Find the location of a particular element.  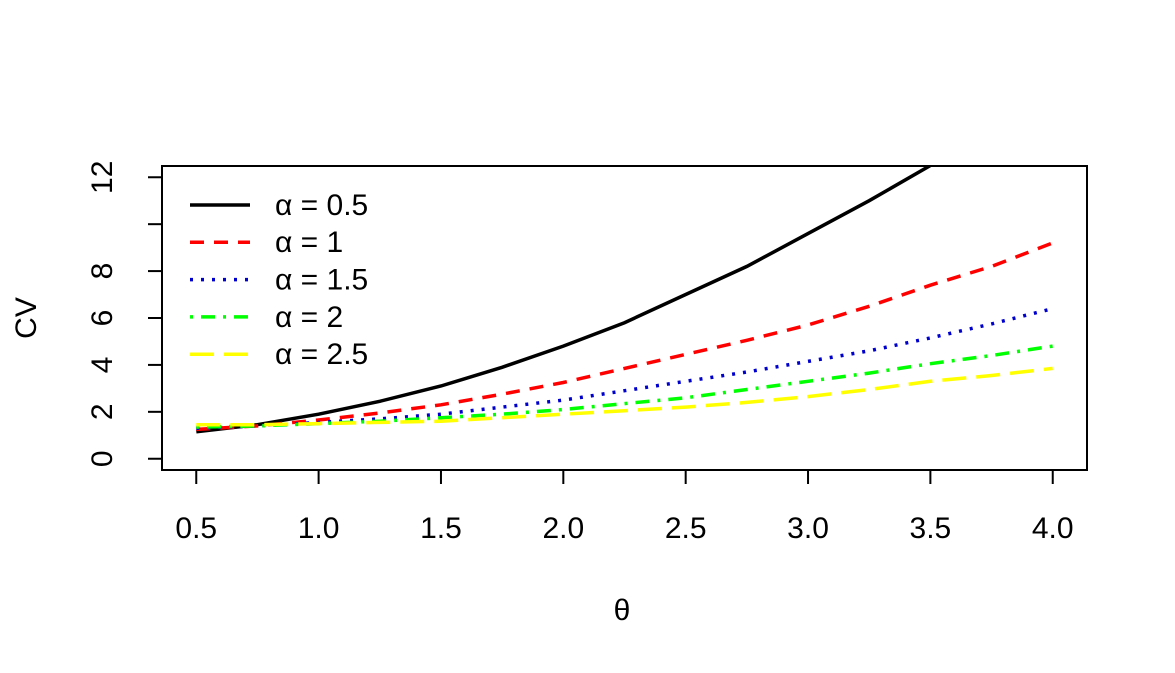

x-tick-label: 0.5 is located at coordinates (196, 528).